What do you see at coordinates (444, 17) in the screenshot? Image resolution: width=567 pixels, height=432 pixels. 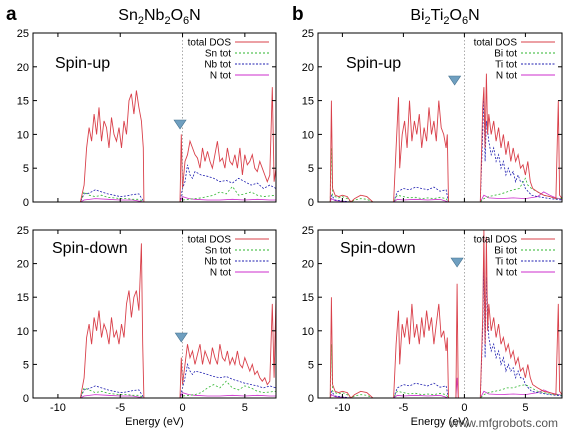 I see `chart-title: Bi2Ti2O6N` at bounding box center [444, 17].